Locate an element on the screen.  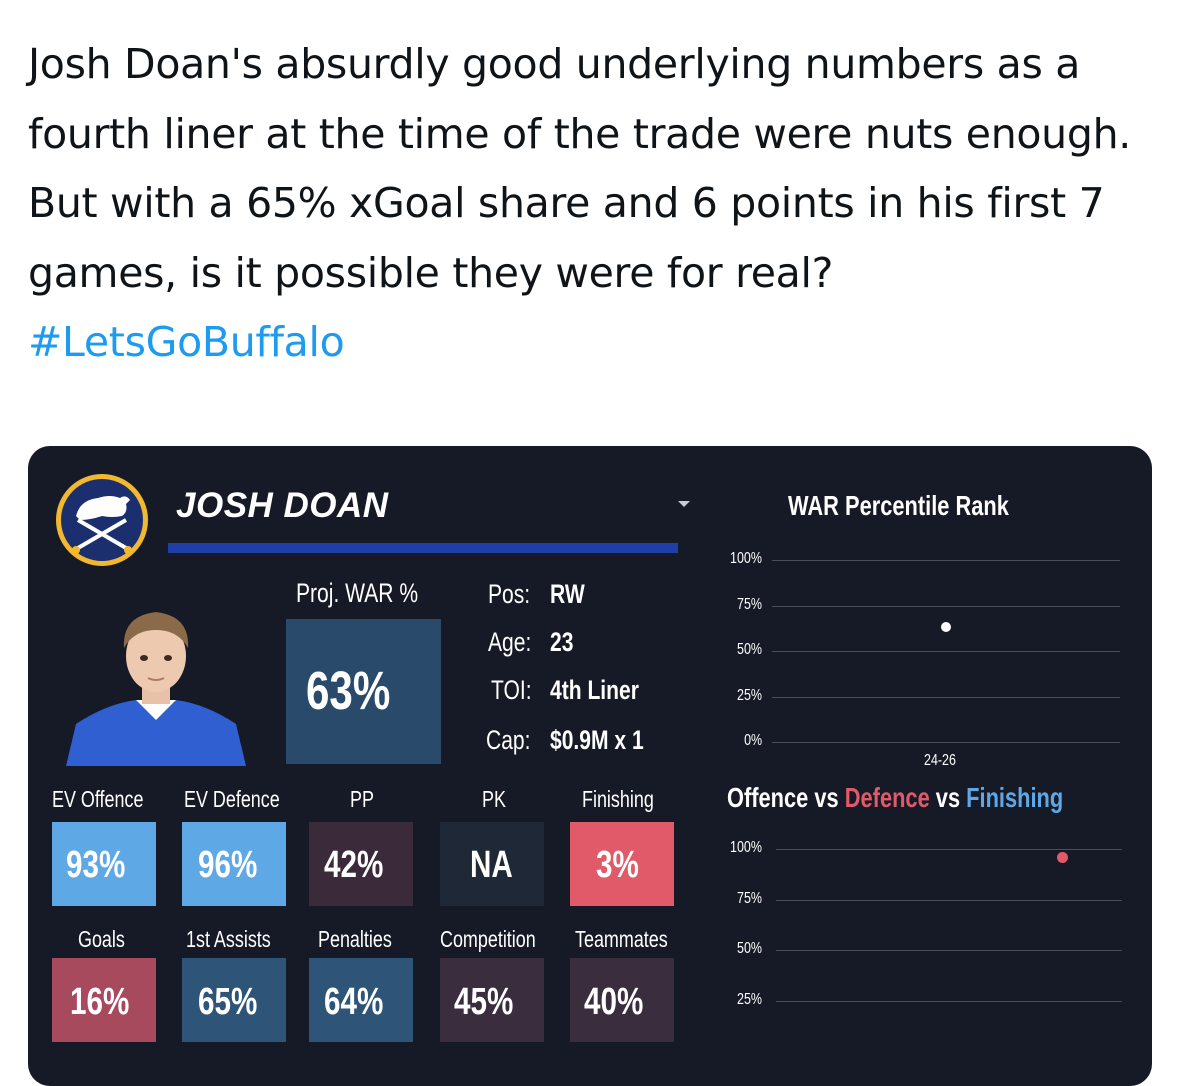
proj-war-label: Proj. WAR % is located at coordinates (357, 593).